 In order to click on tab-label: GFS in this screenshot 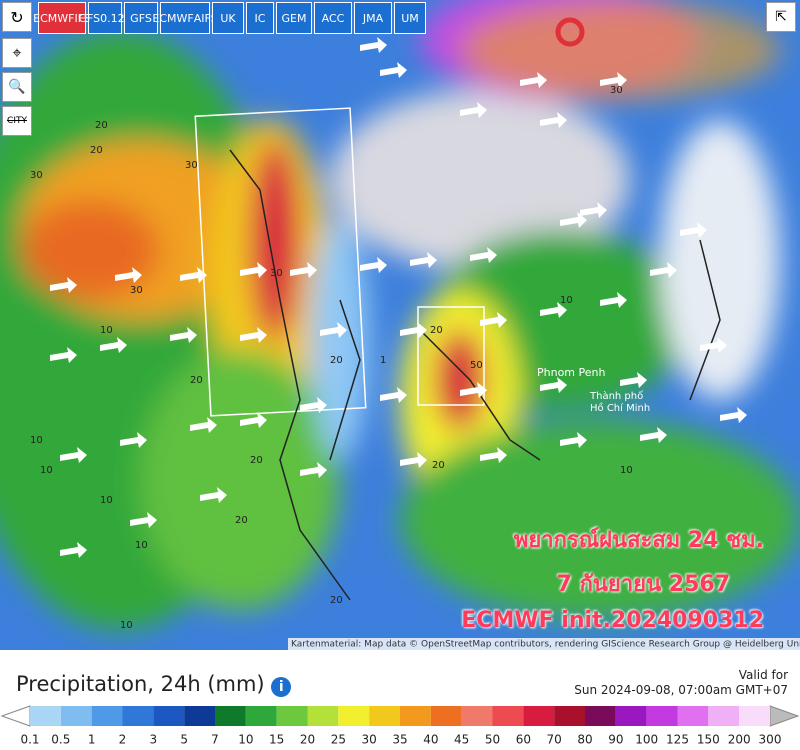, I will do `click(141, 18)`.